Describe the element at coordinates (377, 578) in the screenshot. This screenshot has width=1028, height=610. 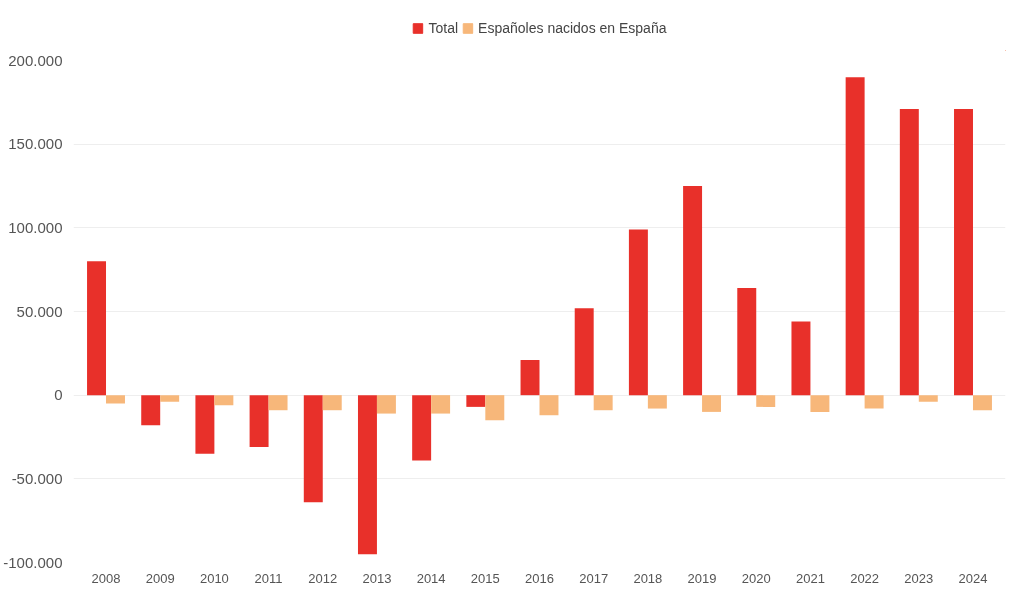
I see `x-tick-label: 2013` at that location.